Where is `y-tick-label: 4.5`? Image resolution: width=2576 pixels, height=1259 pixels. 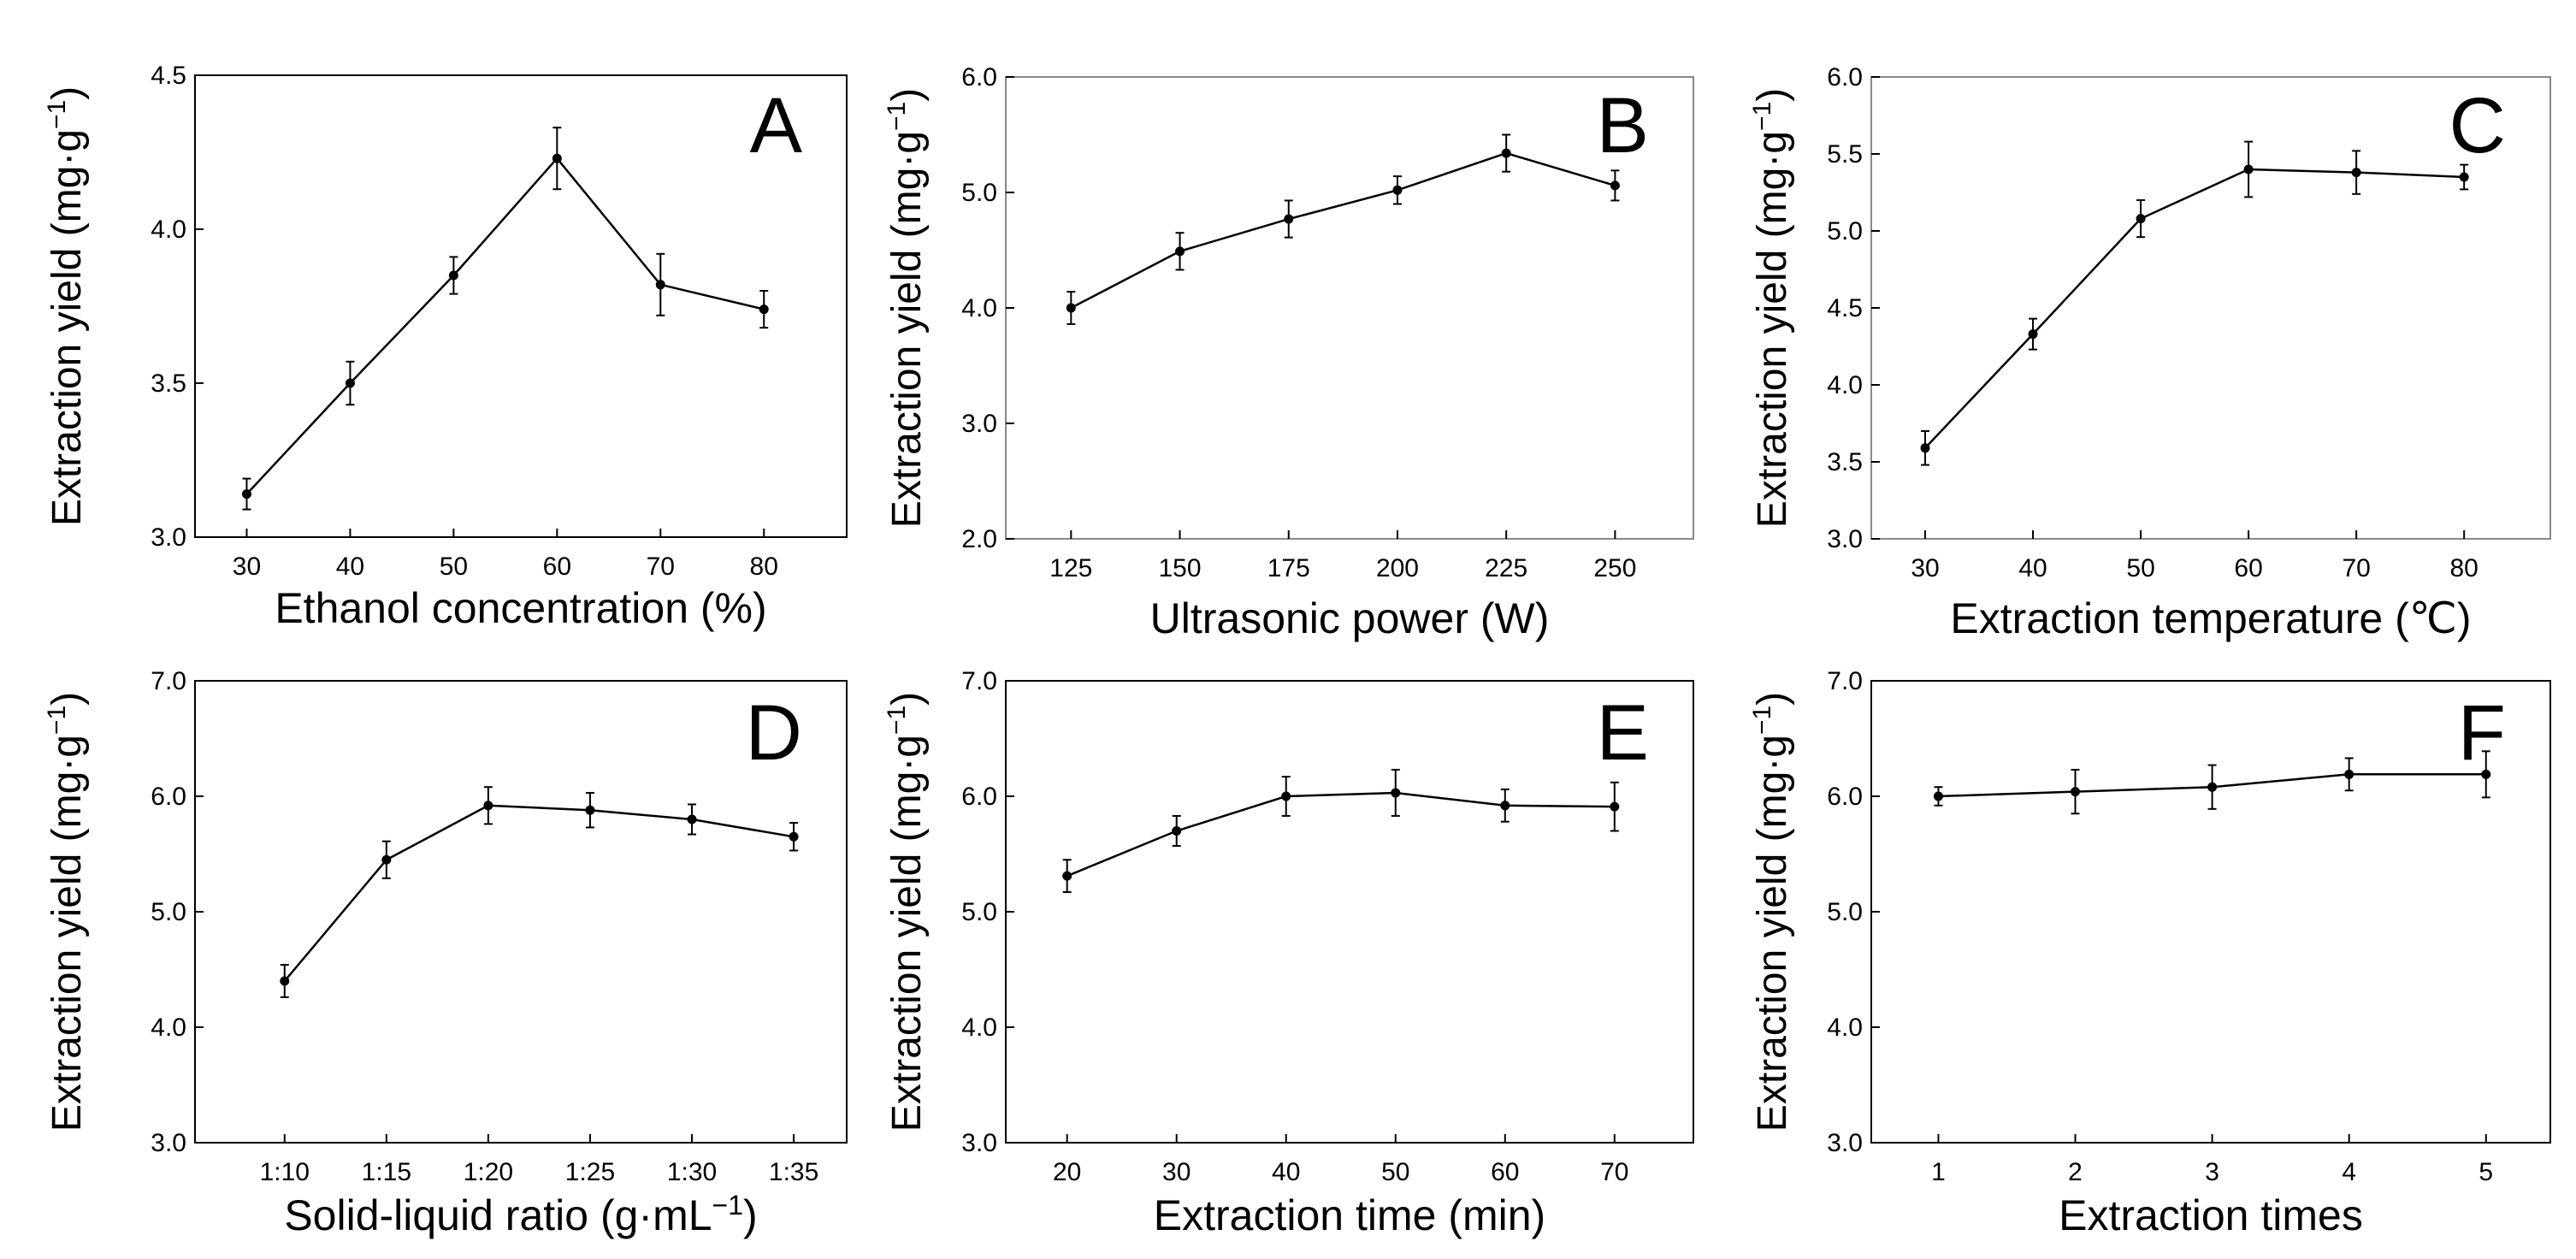 y-tick-label: 4.5 is located at coordinates (168, 76).